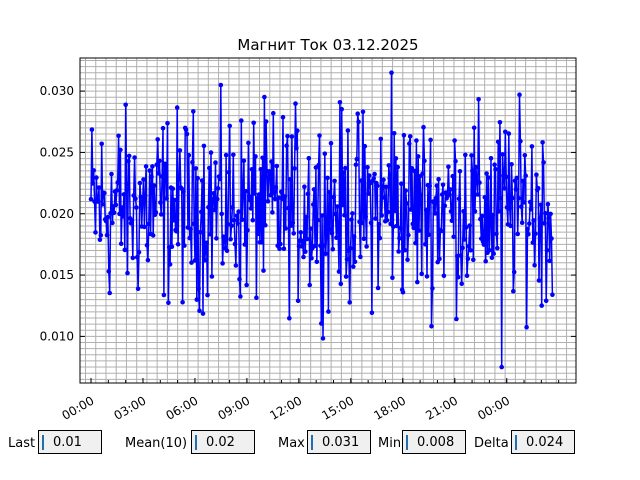  I want to click on x-tick-label: 21:00, so click(441, 407).